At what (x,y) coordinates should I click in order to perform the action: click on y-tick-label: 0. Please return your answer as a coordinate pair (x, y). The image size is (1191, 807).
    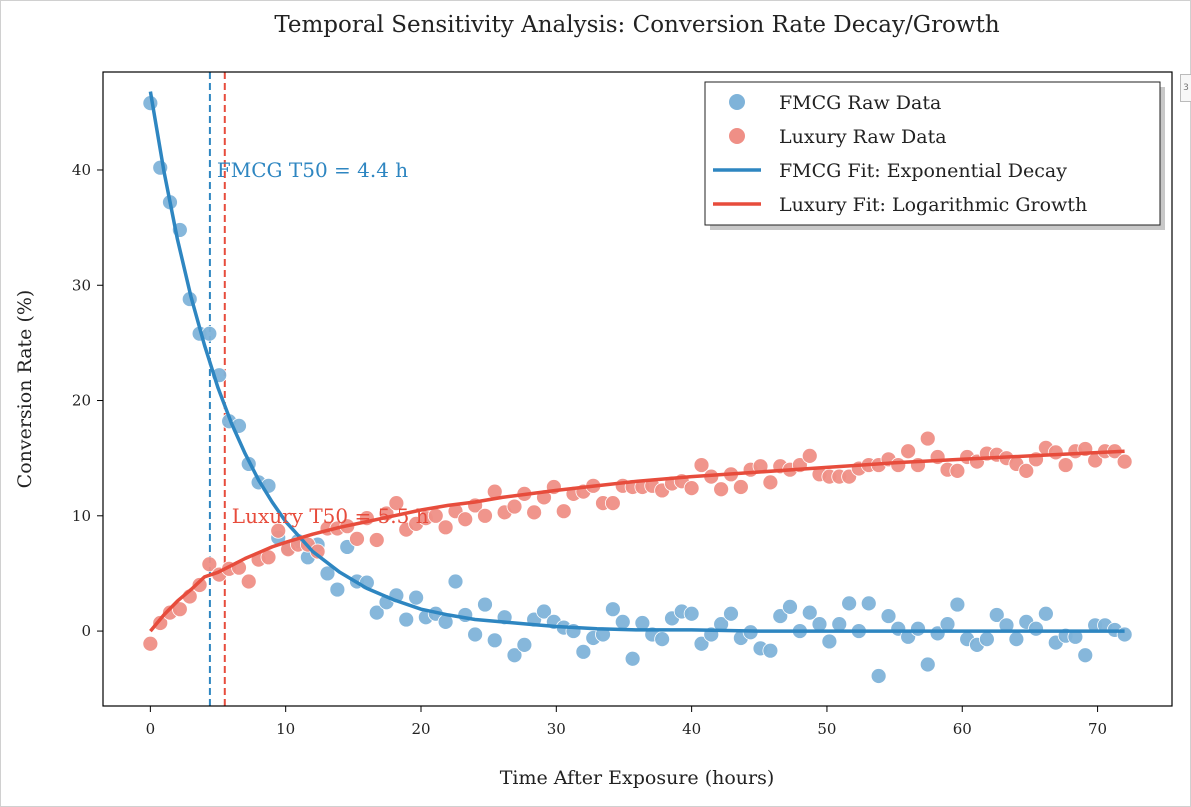
    Looking at the image, I should click on (86, 631).